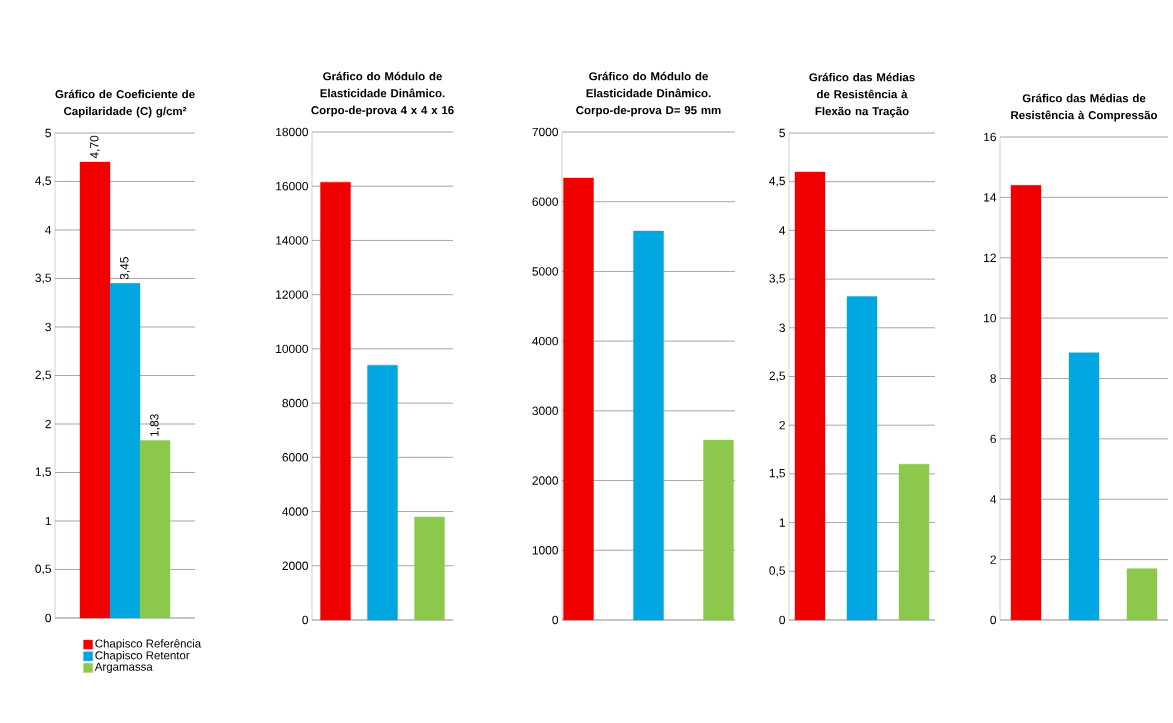 The width and height of the screenshot is (1173, 723). What do you see at coordinates (382, 94) in the screenshot?
I see `chart-title: Gráfico do Módulo de Elasticidade Dinâmico. Corpo-de-prova 4 x 4 x 16` at bounding box center [382, 94].